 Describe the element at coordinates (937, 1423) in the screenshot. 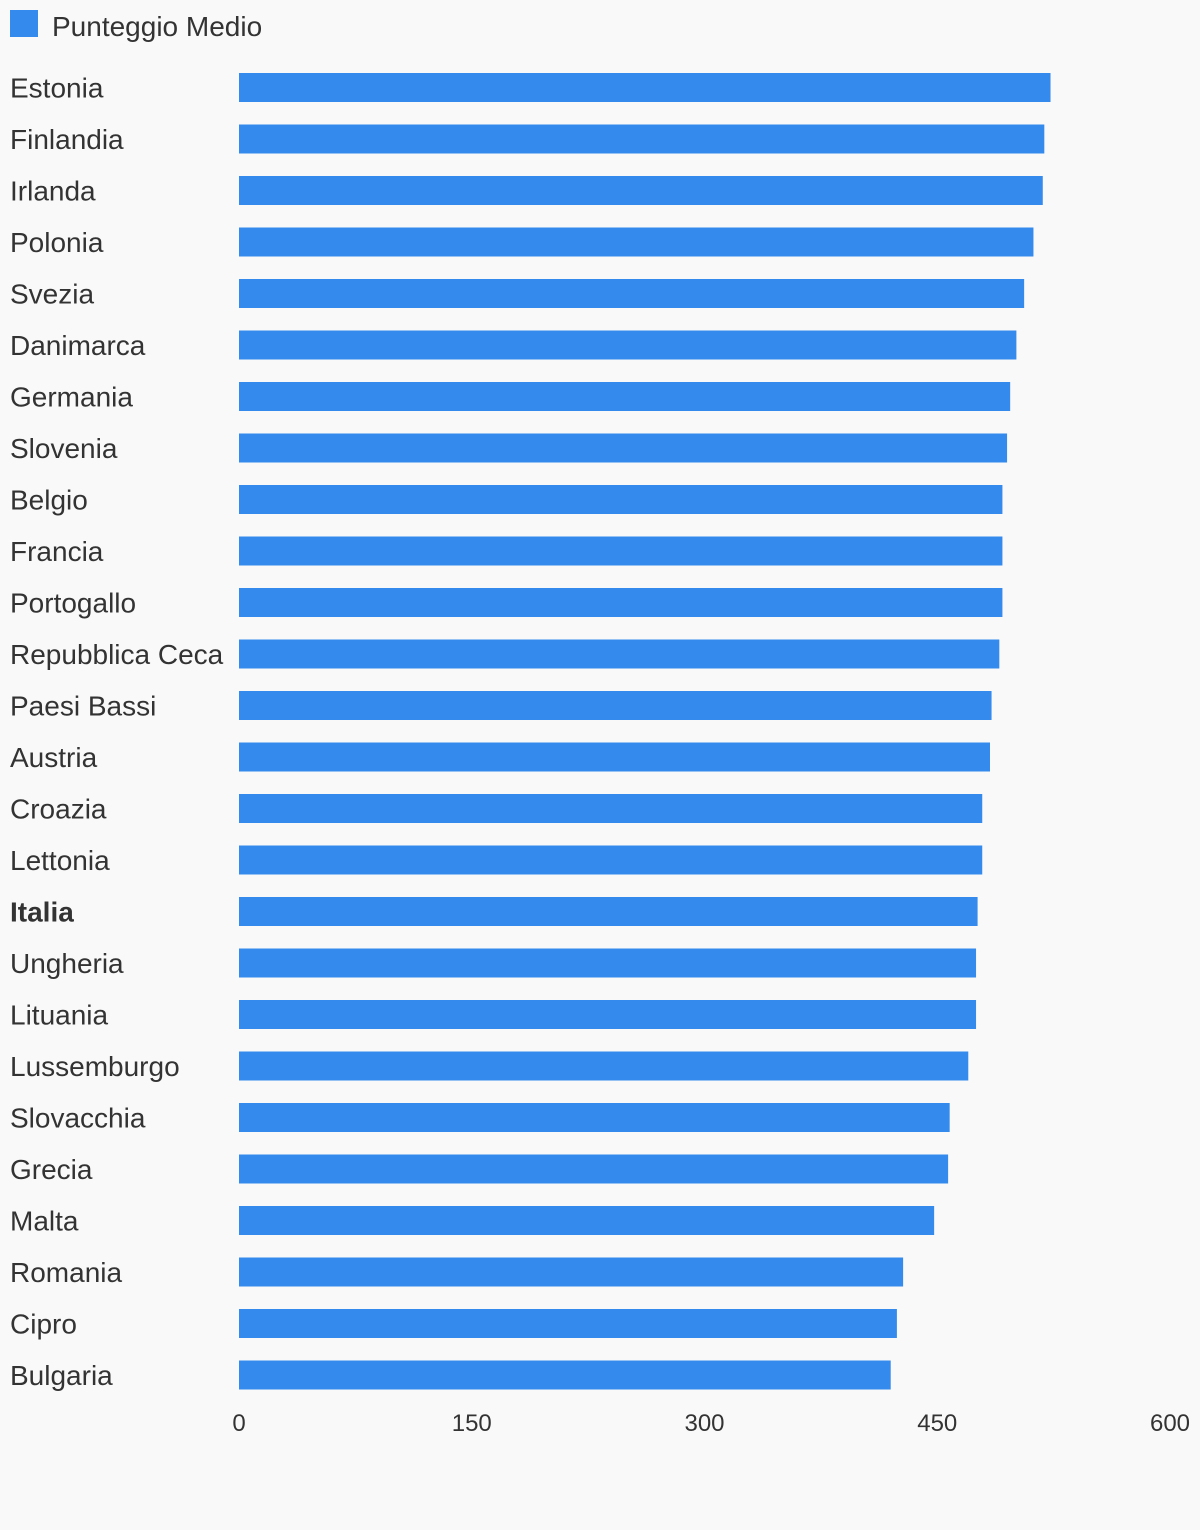

I see `x-tick-label: 450` at that location.